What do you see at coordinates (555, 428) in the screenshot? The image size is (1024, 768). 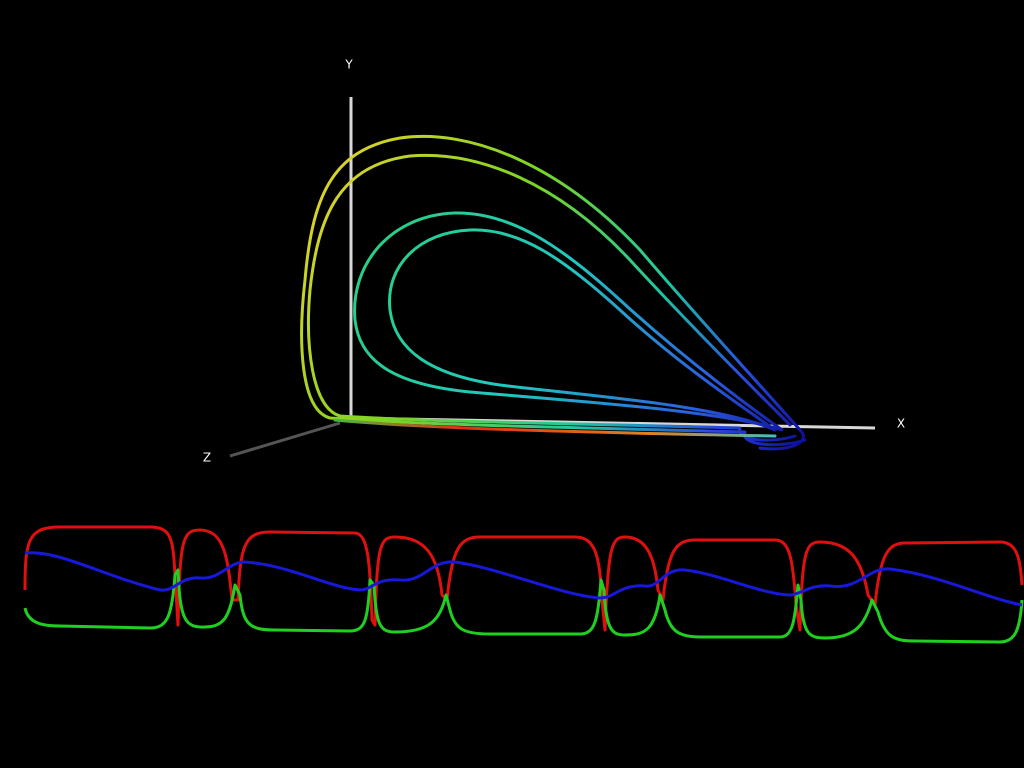 I see `bottom-run` at bounding box center [555, 428].